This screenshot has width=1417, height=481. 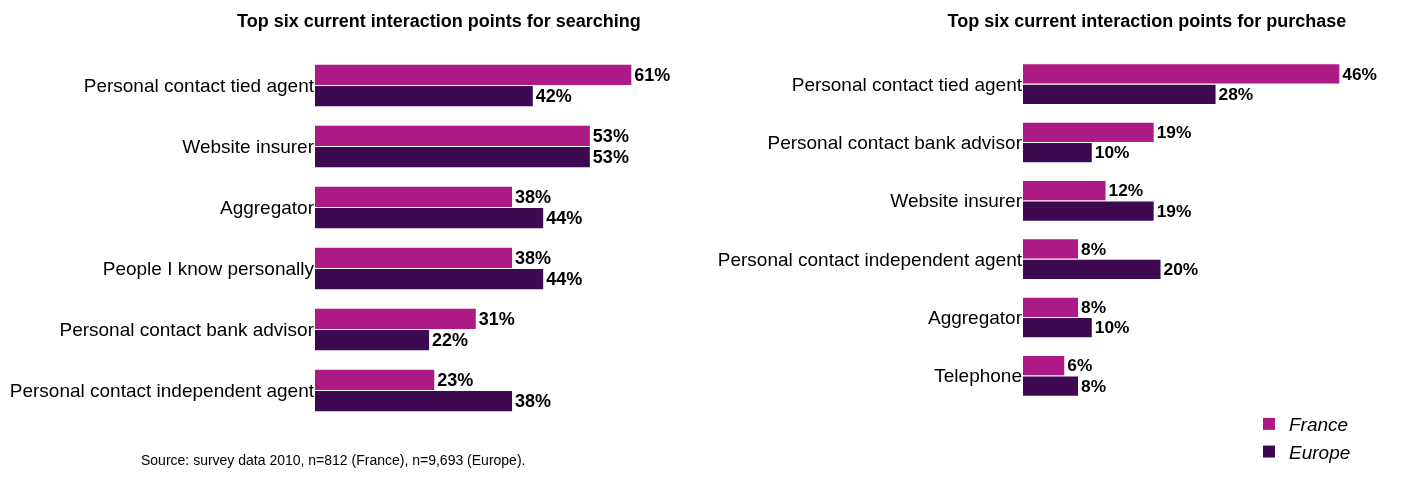 I want to click on data-label: 22%, so click(x=450, y=340).